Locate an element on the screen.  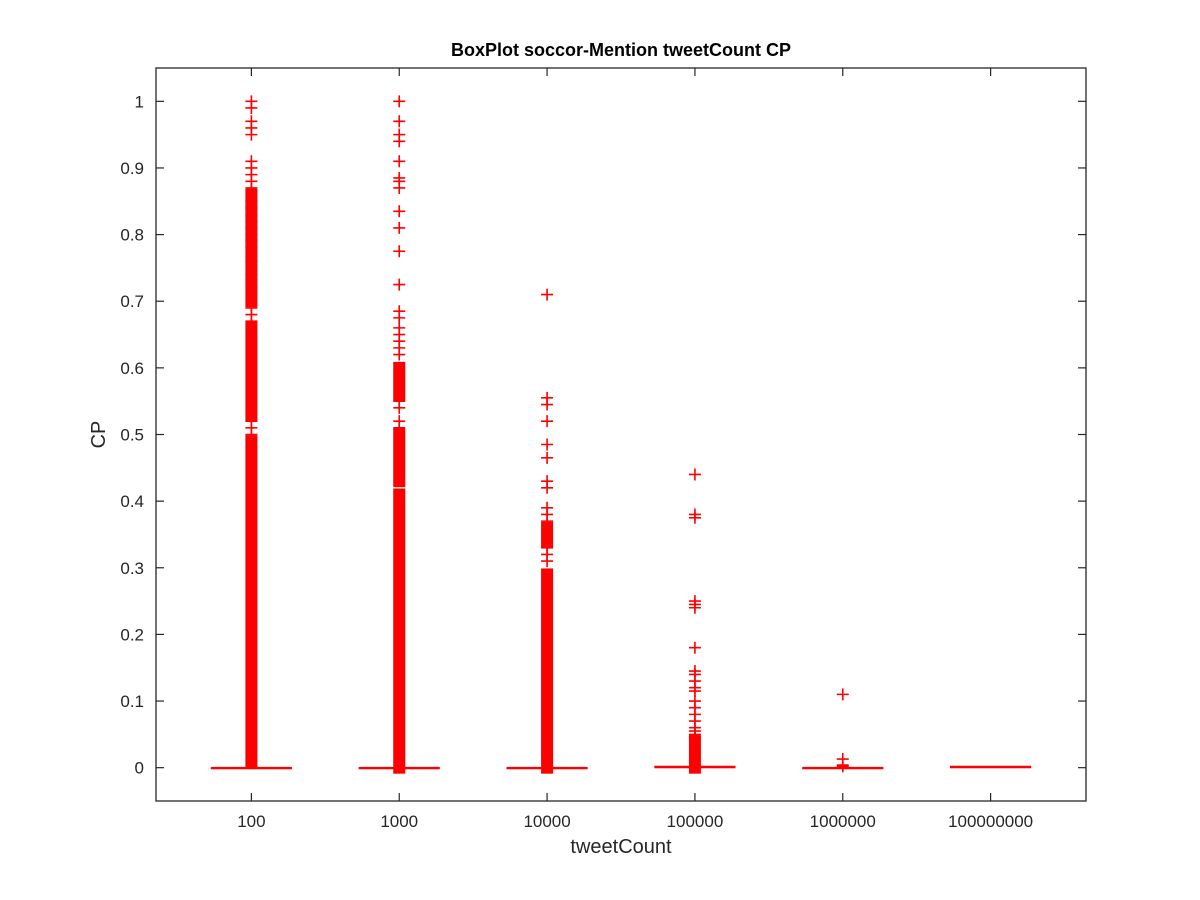
x-axis-title: tweetCount is located at coordinates (621, 847).